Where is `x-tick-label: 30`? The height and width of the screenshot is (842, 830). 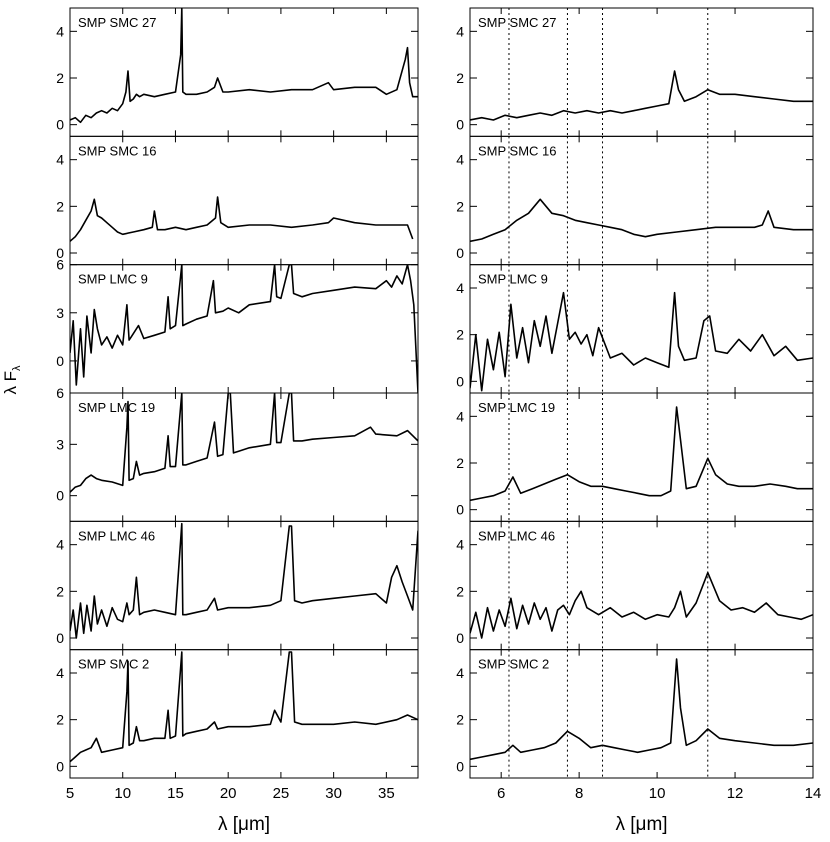
x-tick-label: 30 is located at coordinates (333, 793).